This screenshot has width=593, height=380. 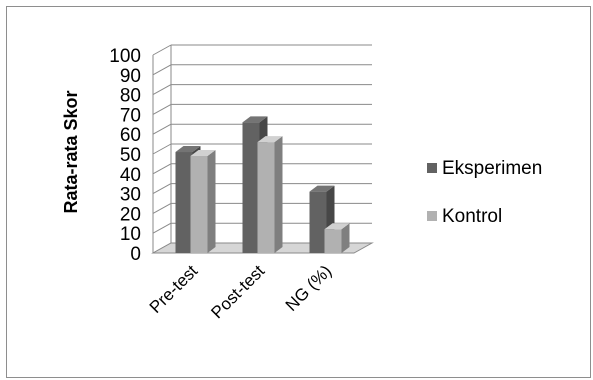 I want to click on y-tick-label: 60, so click(x=130, y=135).